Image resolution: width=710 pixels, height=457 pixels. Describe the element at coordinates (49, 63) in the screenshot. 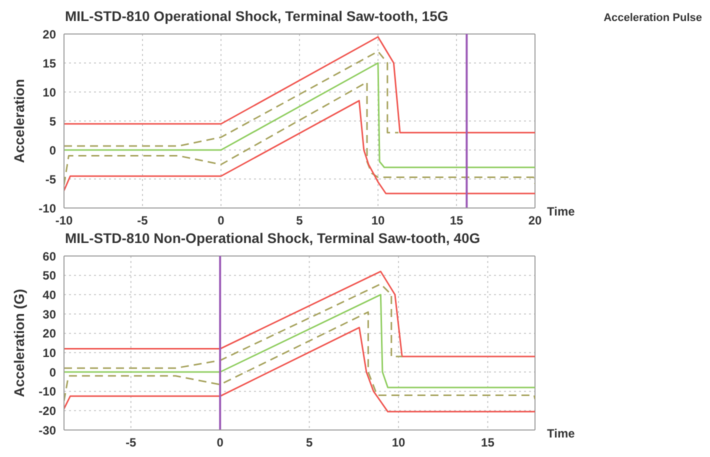

I see `y-tick-label: 15` at that location.